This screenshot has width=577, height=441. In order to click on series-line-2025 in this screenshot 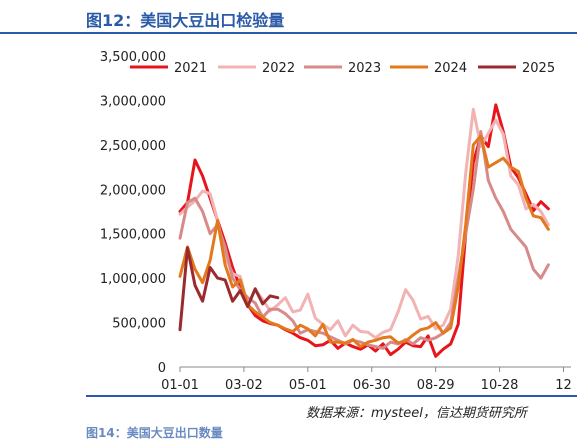, I will do `click(229, 289)`.